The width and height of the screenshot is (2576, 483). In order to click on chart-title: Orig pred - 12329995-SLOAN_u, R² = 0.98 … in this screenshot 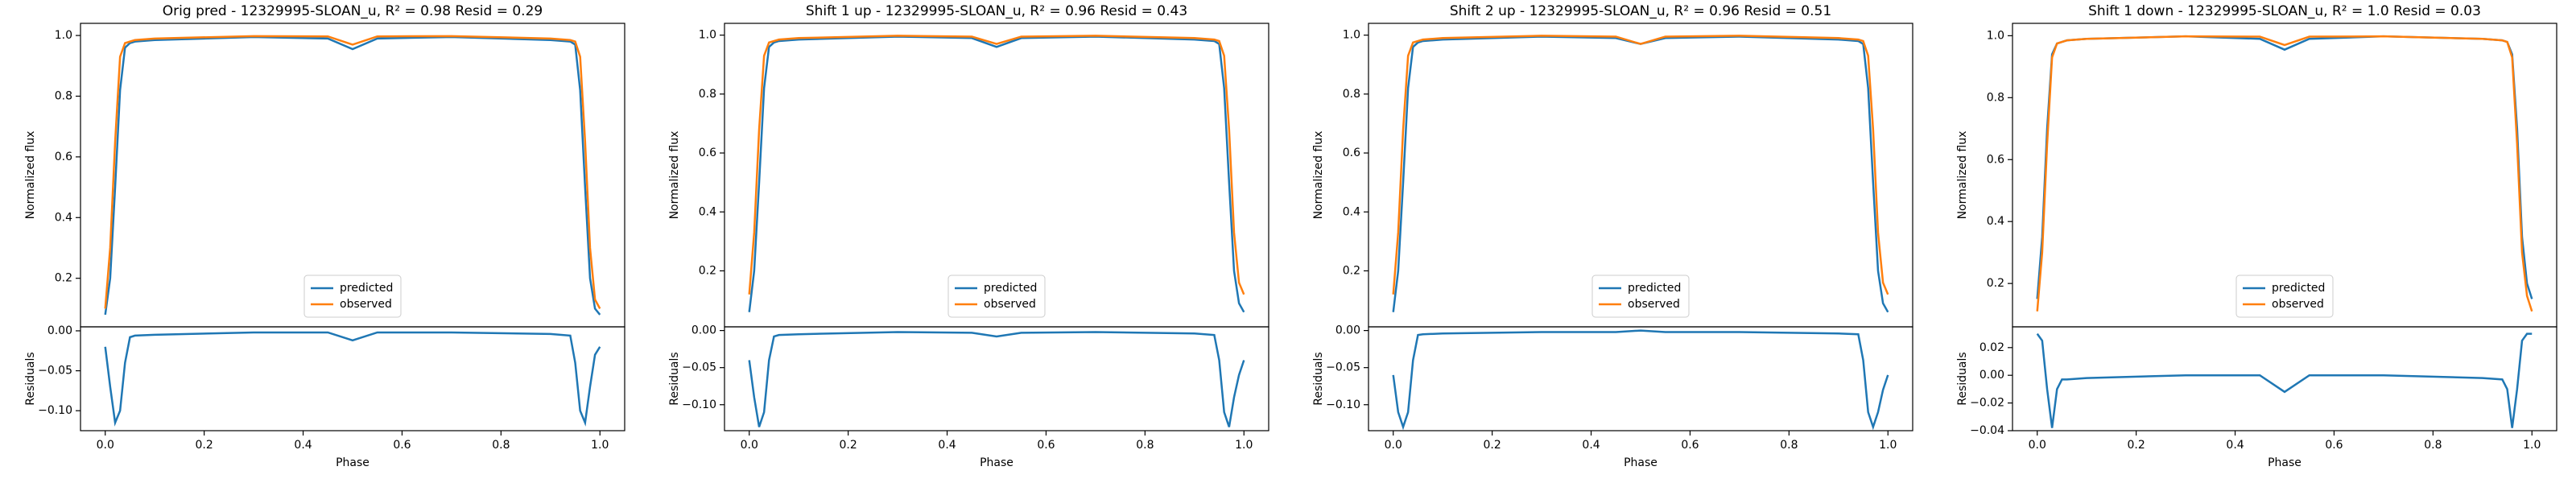, I will do `click(353, 11)`.